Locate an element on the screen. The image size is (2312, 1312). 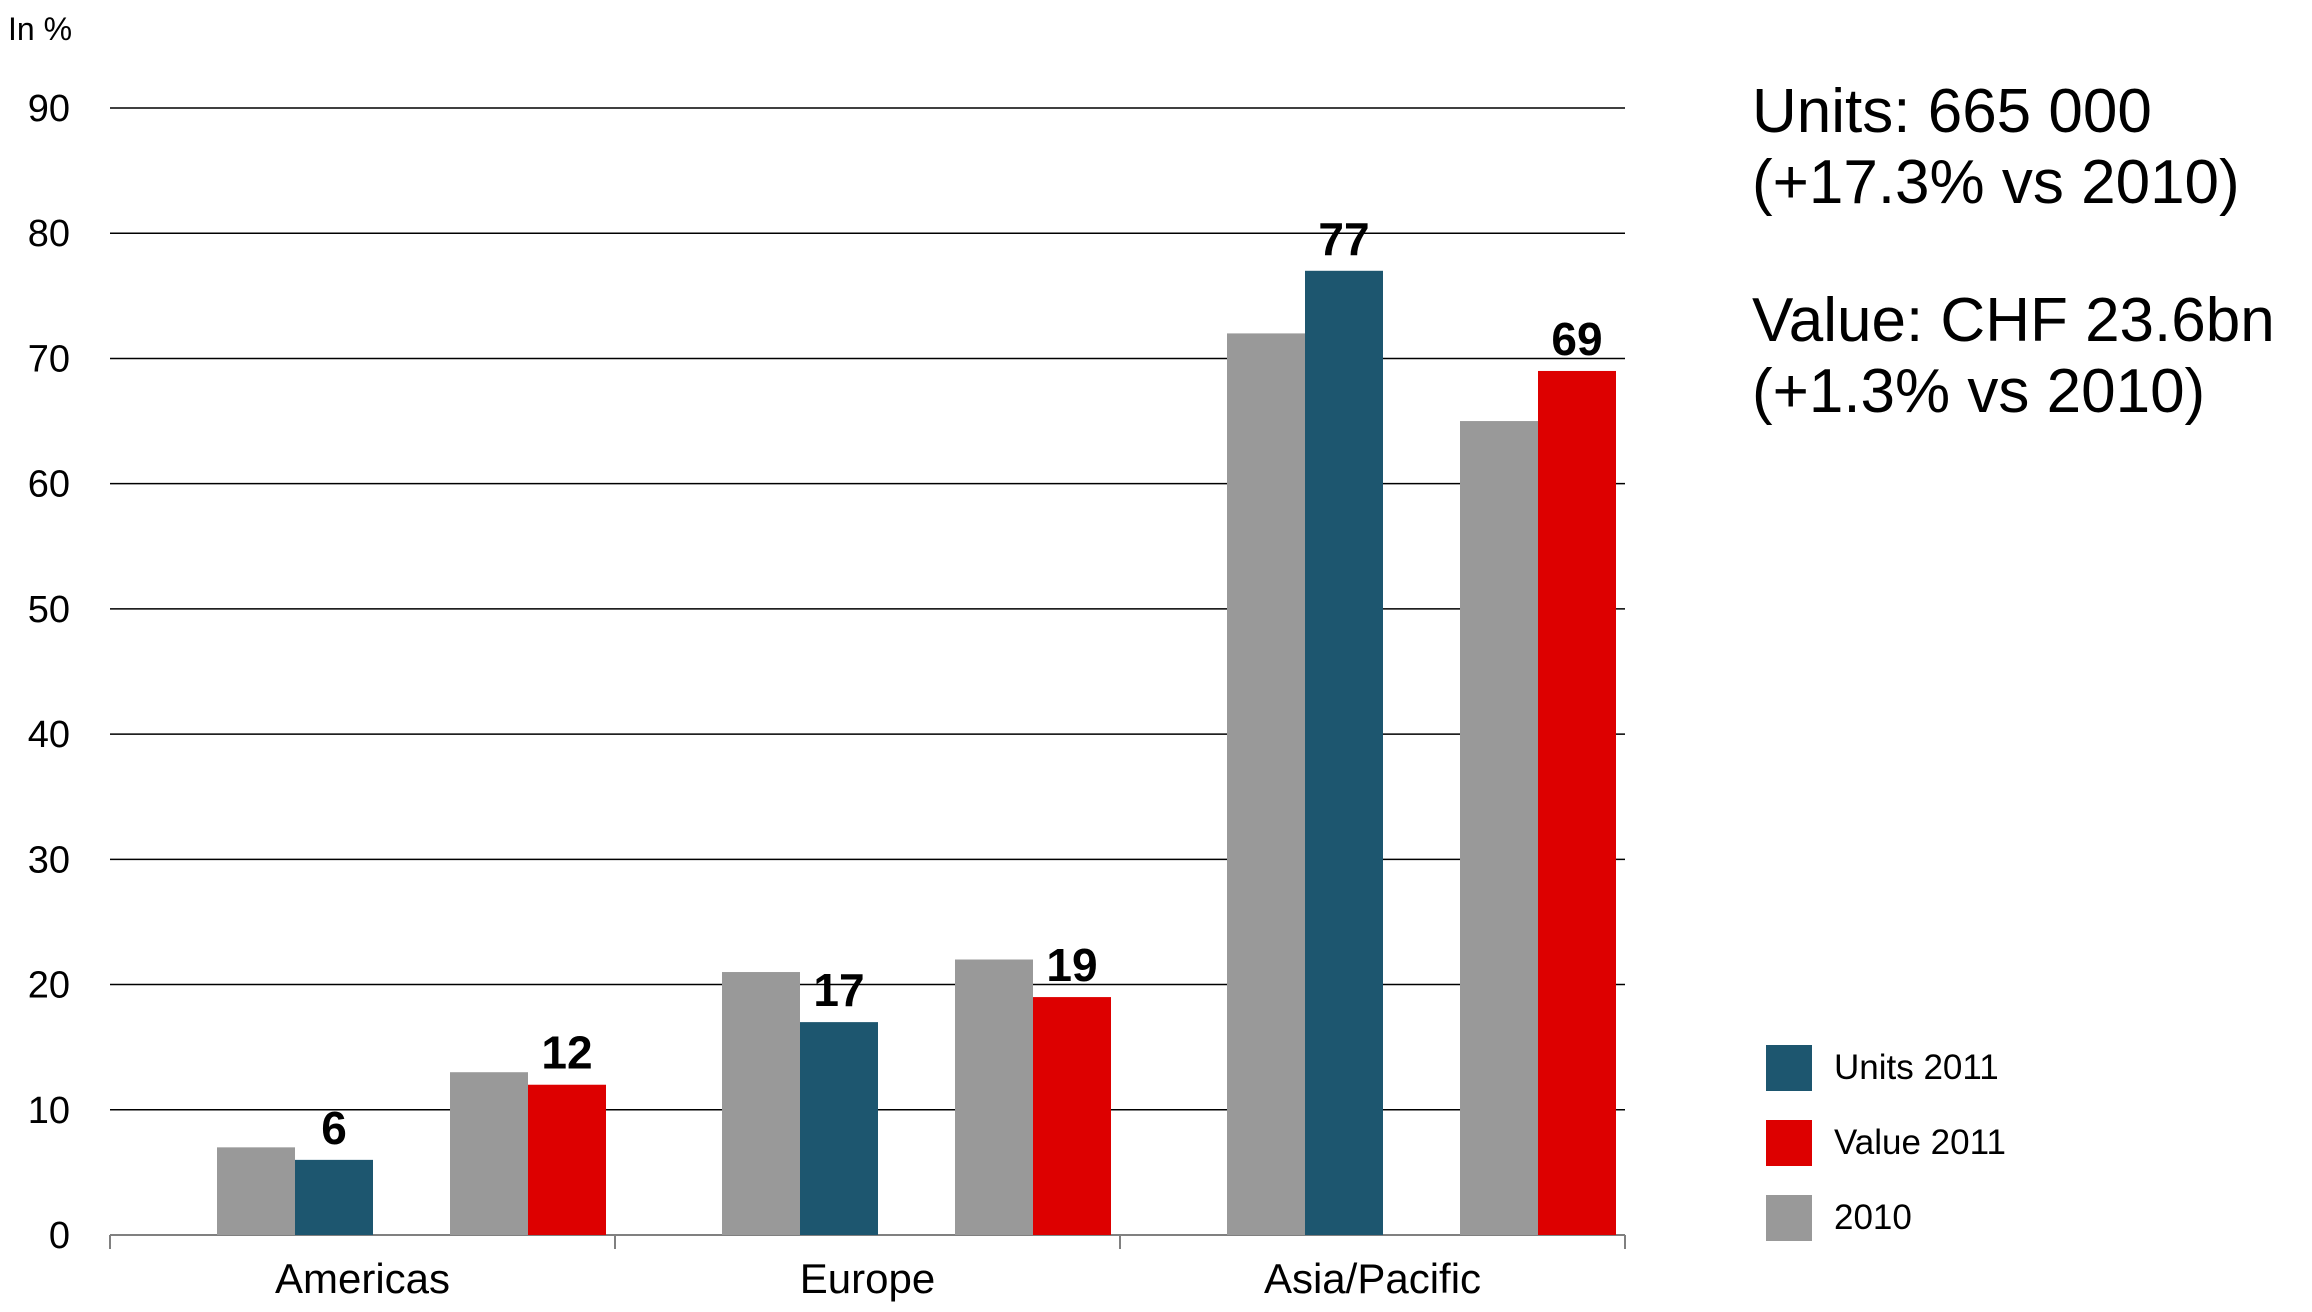
legend-item-units-2011: Units 2011 is located at coordinates (1886, 1068).